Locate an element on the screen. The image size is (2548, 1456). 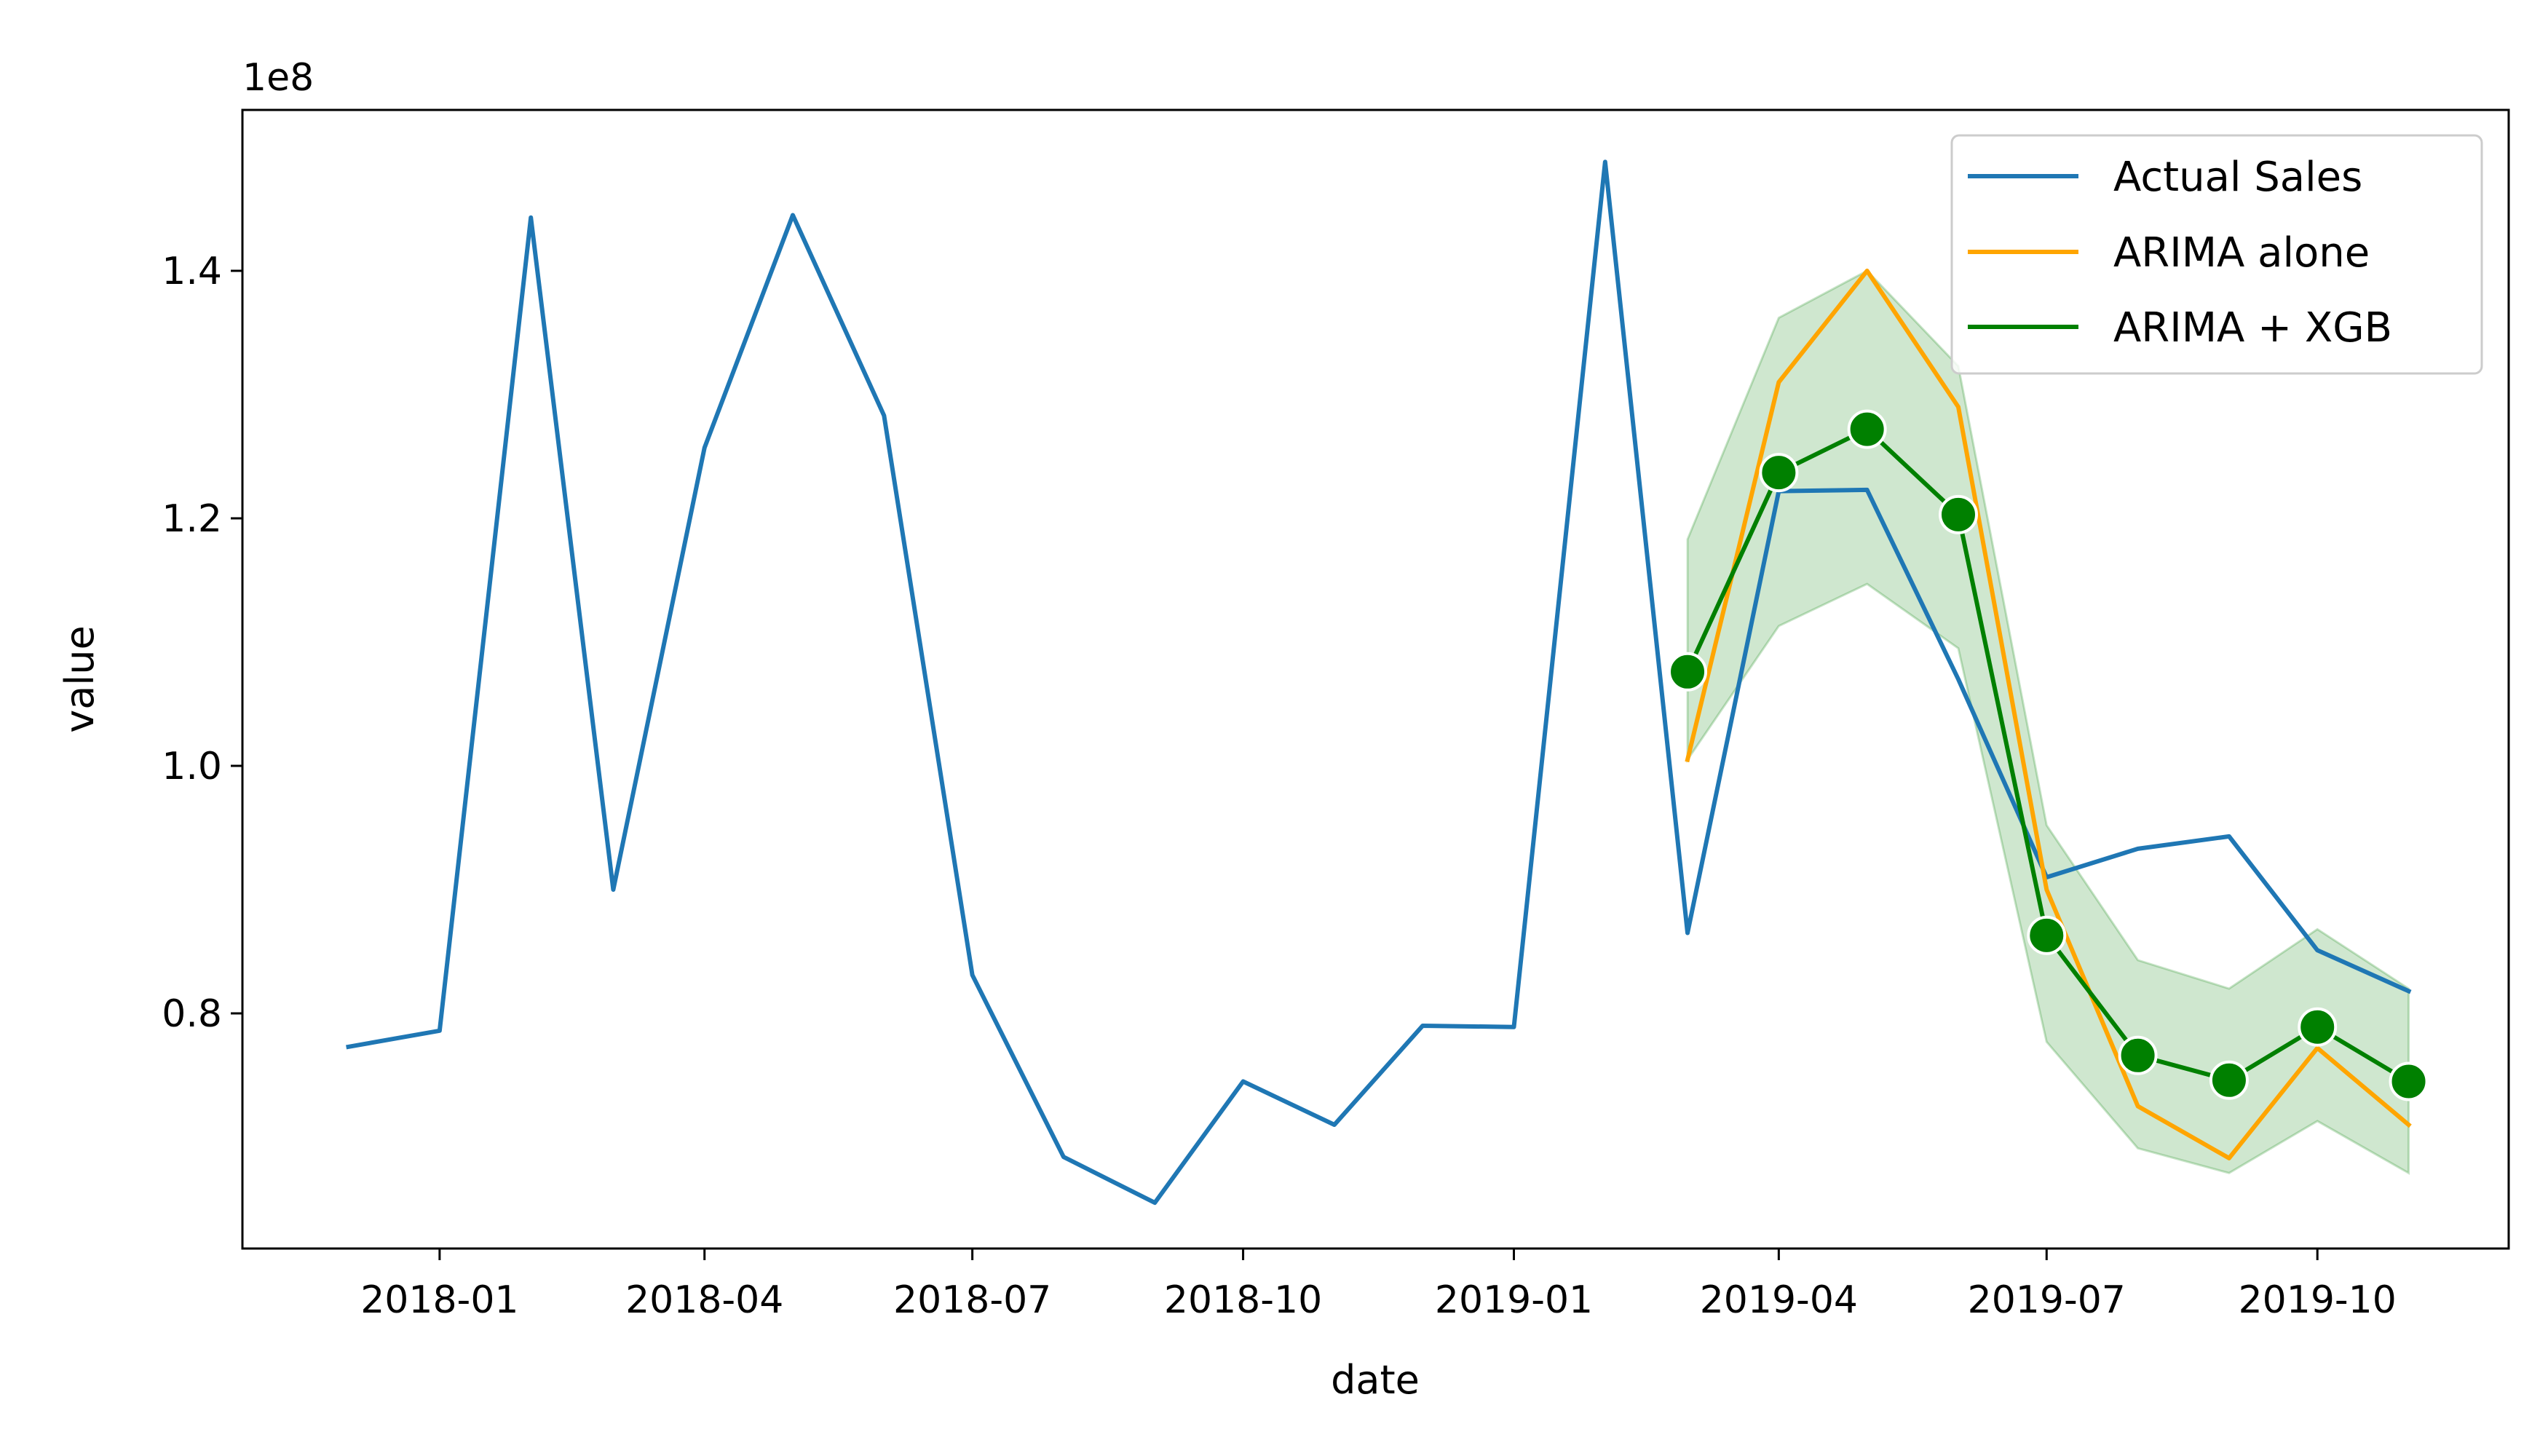
x-axis-label: date is located at coordinates (1375, 1380).